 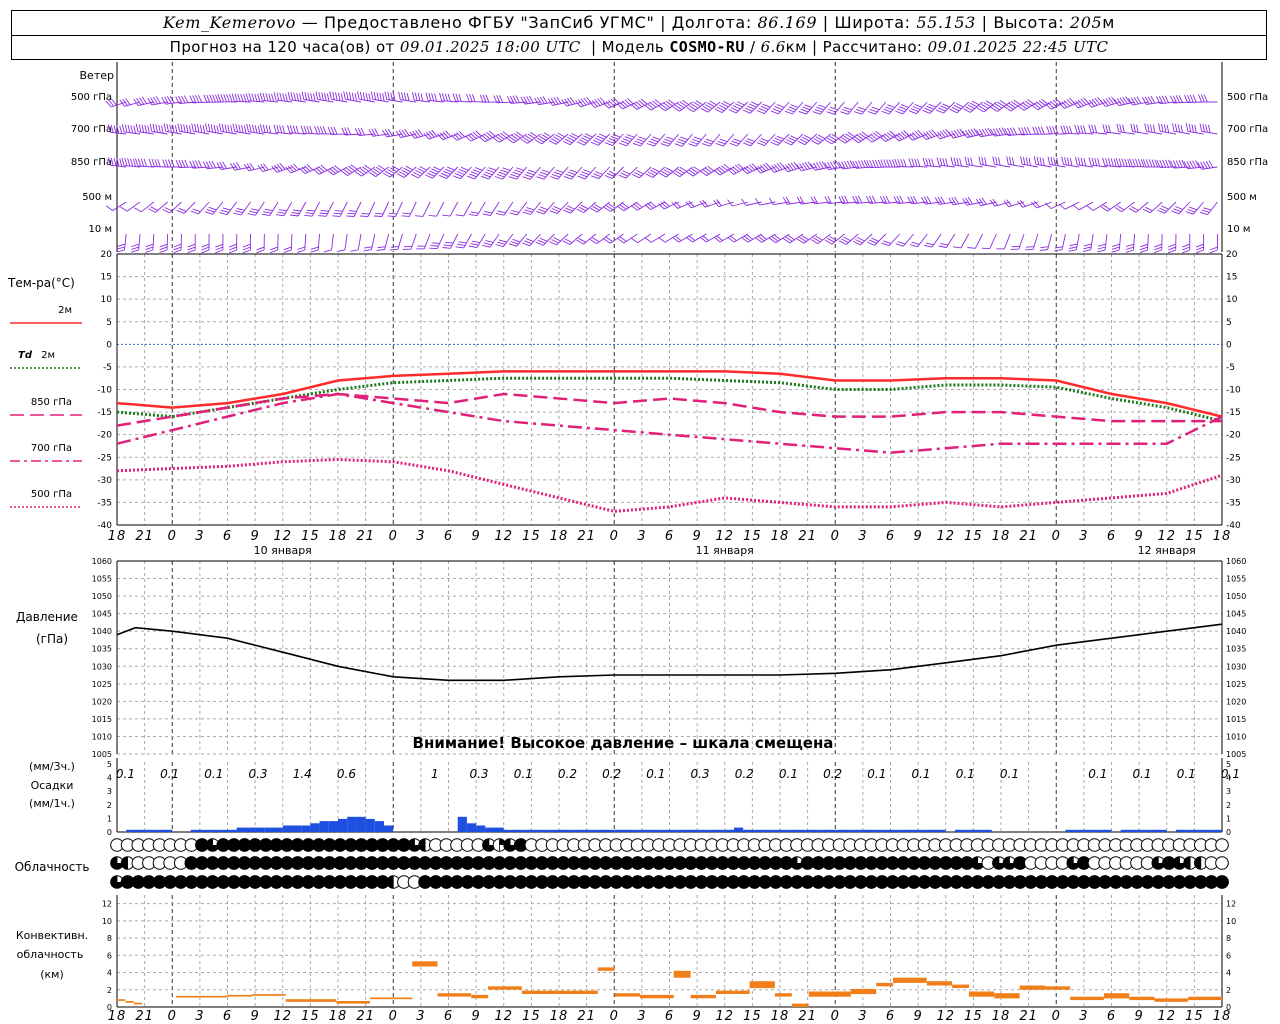 What do you see at coordinates (832, 774) in the screenshot?
I see `prec-total-label: 0.2` at bounding box center [832, 774].